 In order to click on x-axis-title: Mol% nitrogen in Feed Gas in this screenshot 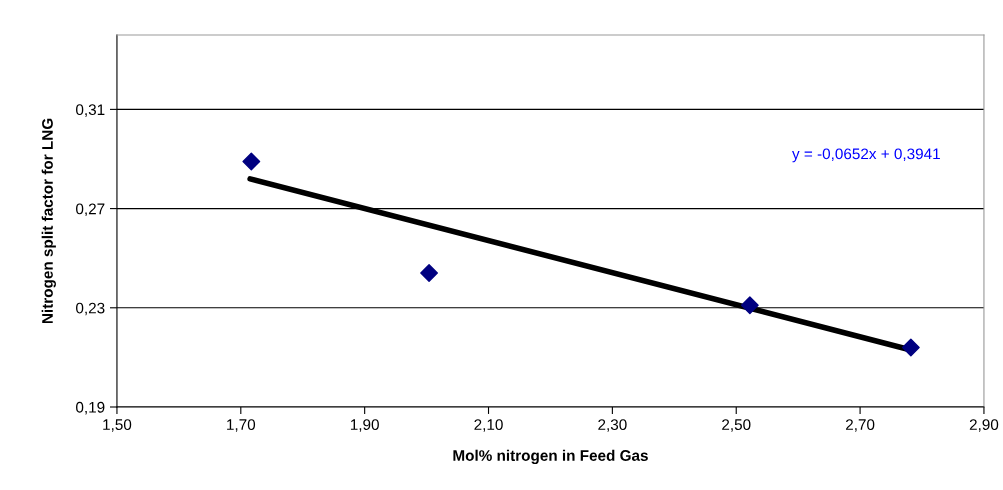, I will do `click(550, 457)`.